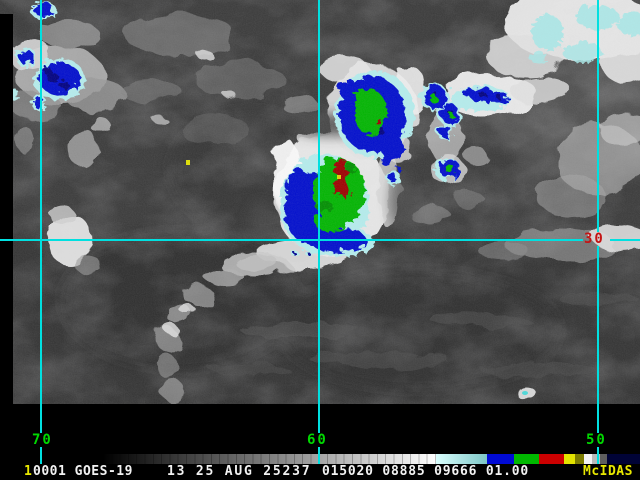  Describe the element at coordinates (239, 471) in the screenshot. I see `datetime-label: 13 25 AUG 25237` at that location.